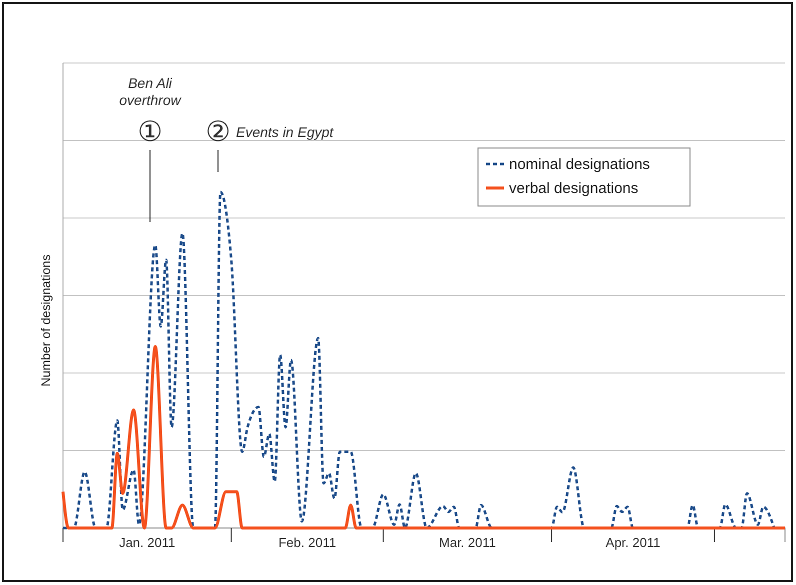  Describe the element at coordinates (633, 542) in the screenshot. I see `x-tick-label: Apr. 2011` at that location.